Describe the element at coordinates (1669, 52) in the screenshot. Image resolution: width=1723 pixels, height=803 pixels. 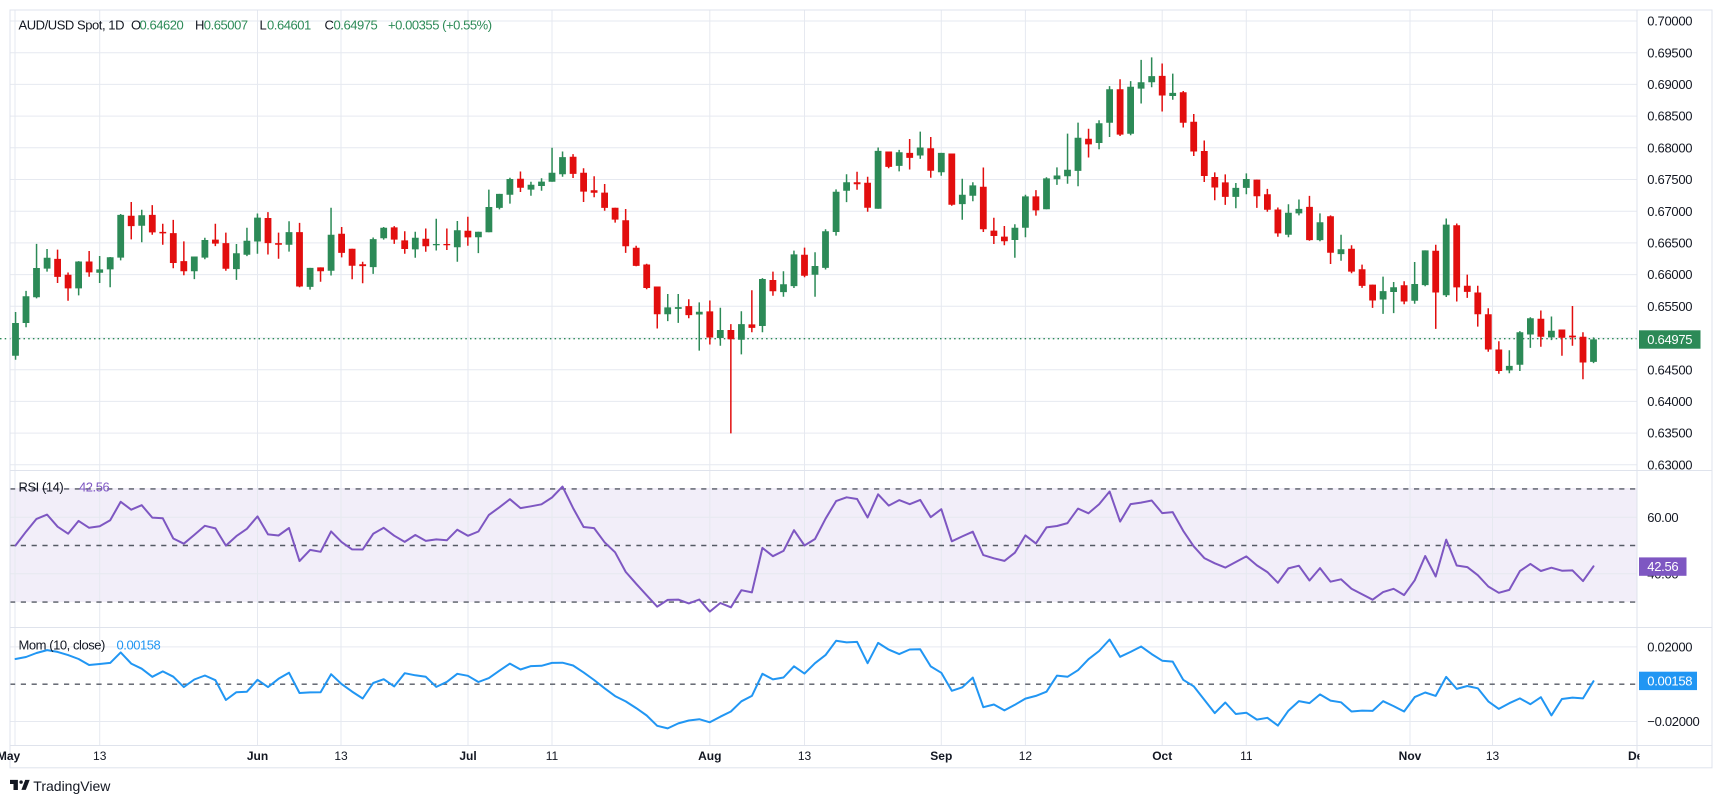
I see `svg-text: 0.69500` at that location.